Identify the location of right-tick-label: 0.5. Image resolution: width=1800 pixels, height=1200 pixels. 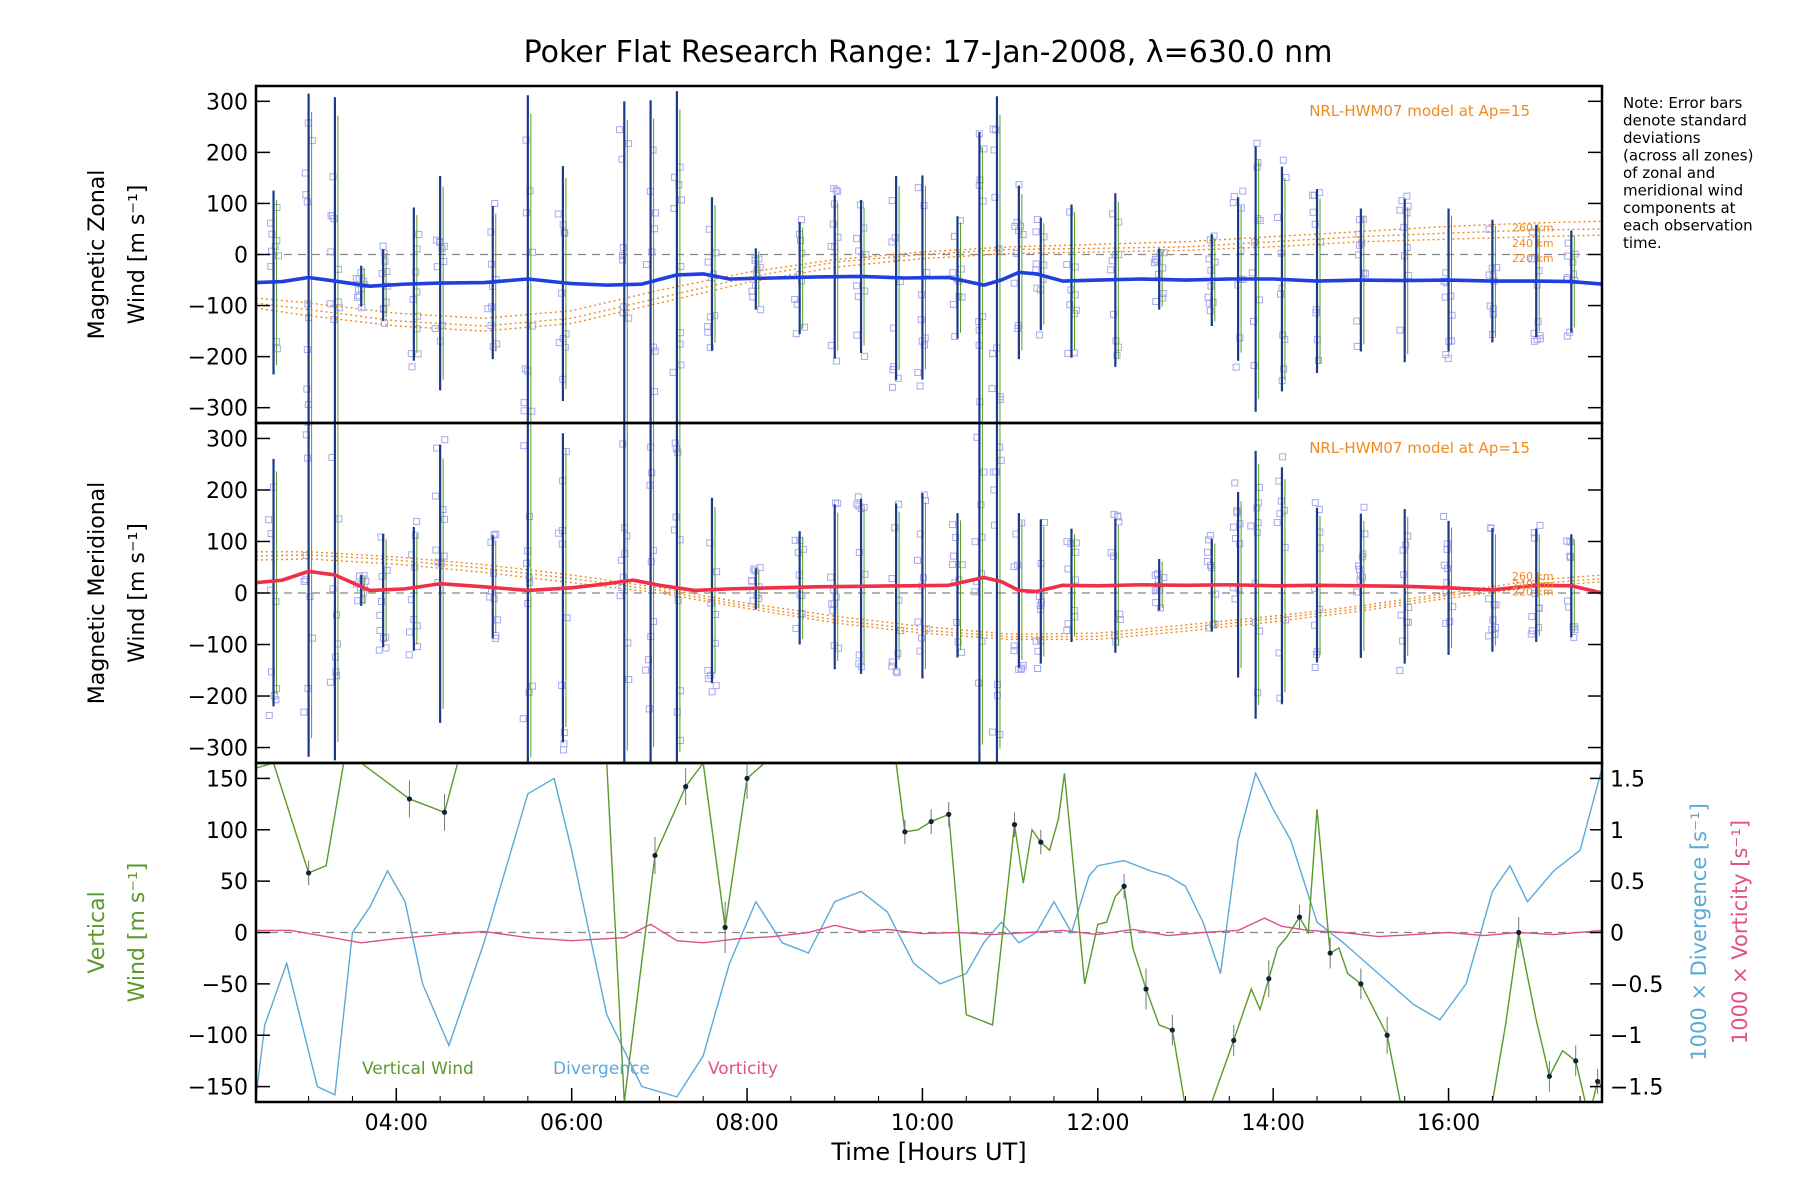
(1627, 882).